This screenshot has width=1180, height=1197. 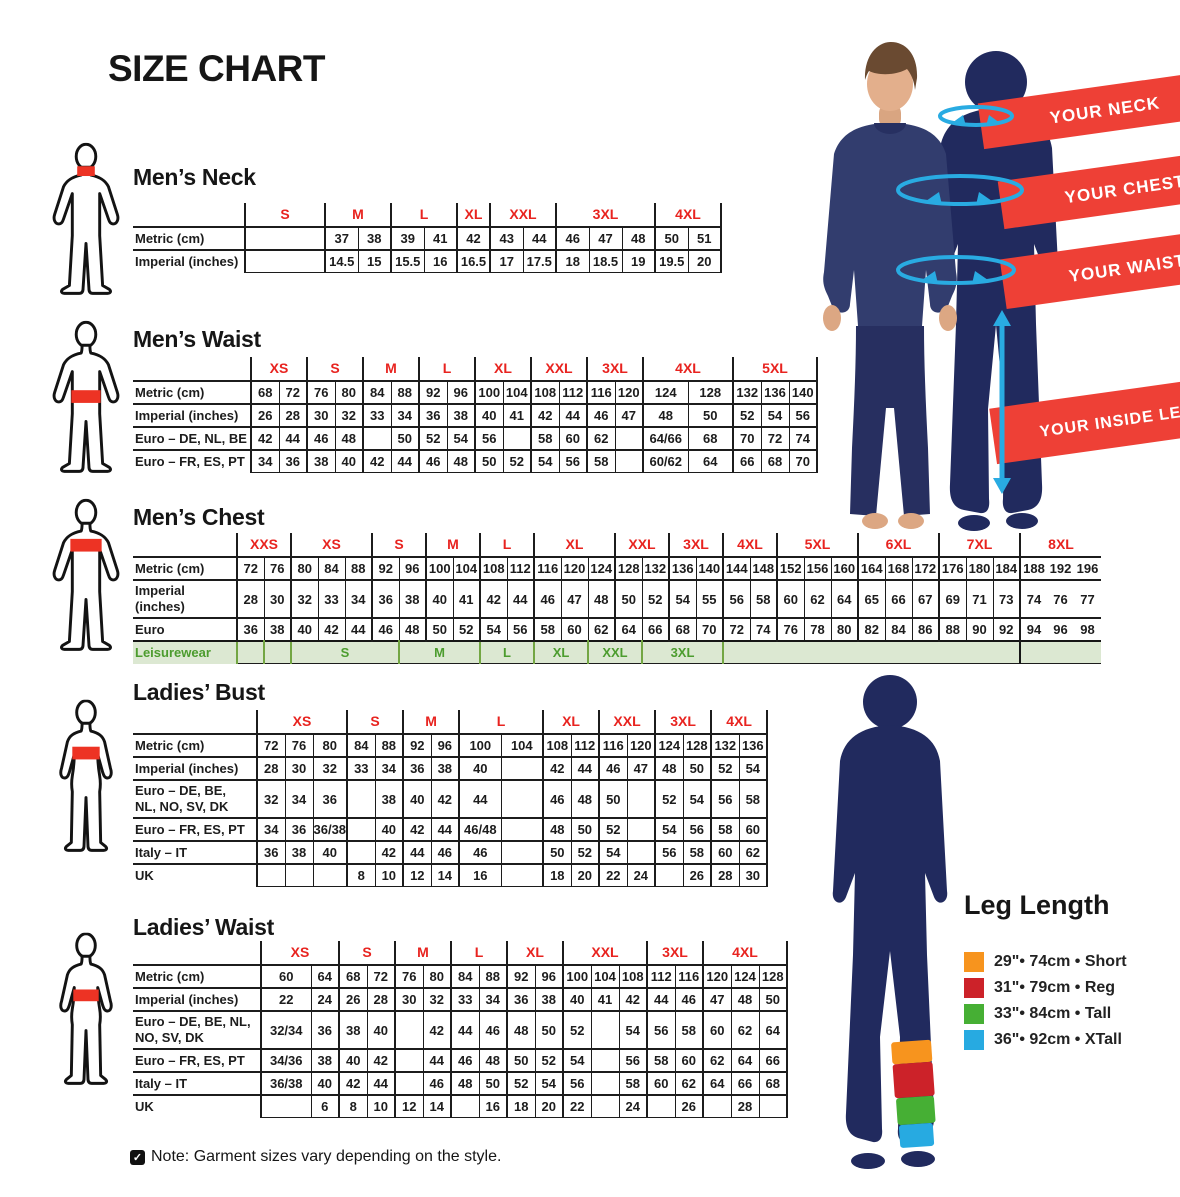 What do you see at coordinates (709, 629) in the screenshot?
I see `size-cell: 70` at bounding box center [709, 629].